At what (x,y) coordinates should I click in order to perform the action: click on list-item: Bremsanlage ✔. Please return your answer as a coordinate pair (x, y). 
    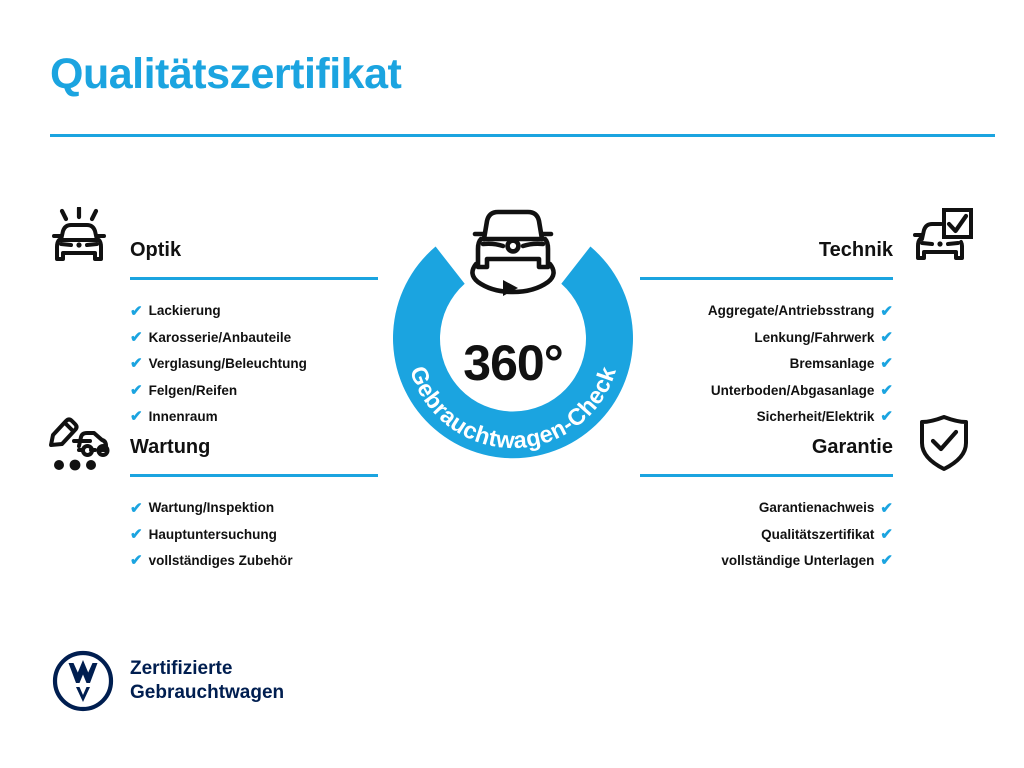
    Looking at the image, I should click on (766, 364).